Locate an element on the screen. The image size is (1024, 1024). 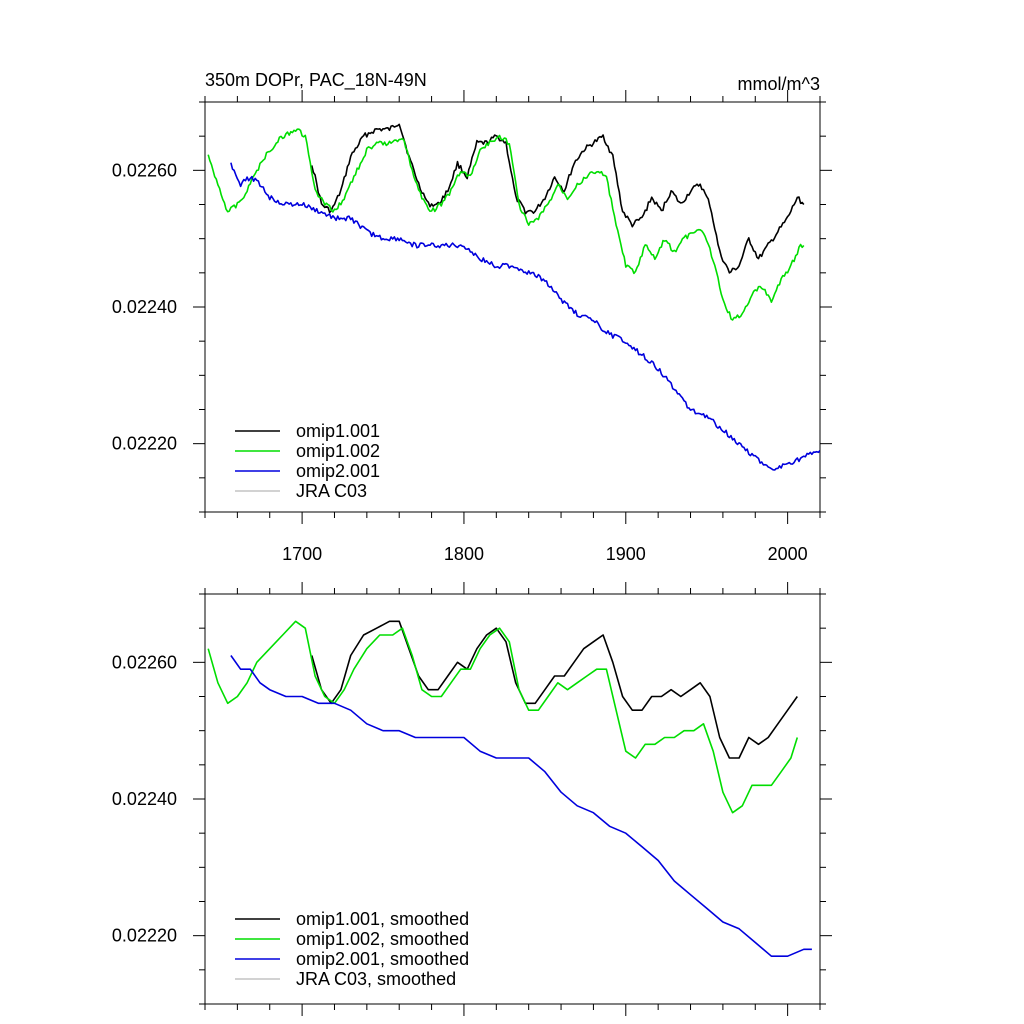
x-tick-label: 1800 is located at coordinates (464, 554).